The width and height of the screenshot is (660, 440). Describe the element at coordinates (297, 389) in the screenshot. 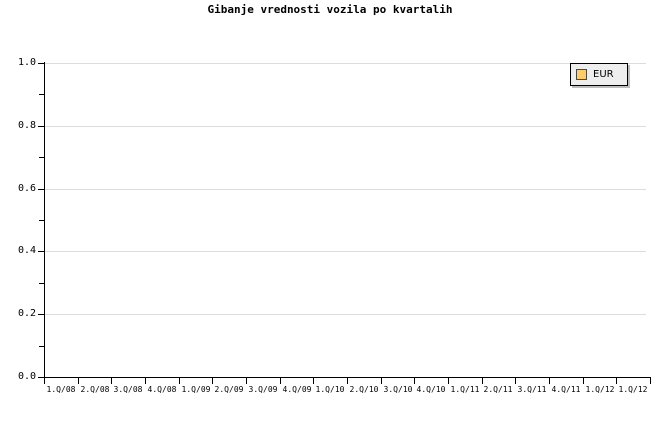

I see `x-axis-tick-label: 4.Q/09` at that location.